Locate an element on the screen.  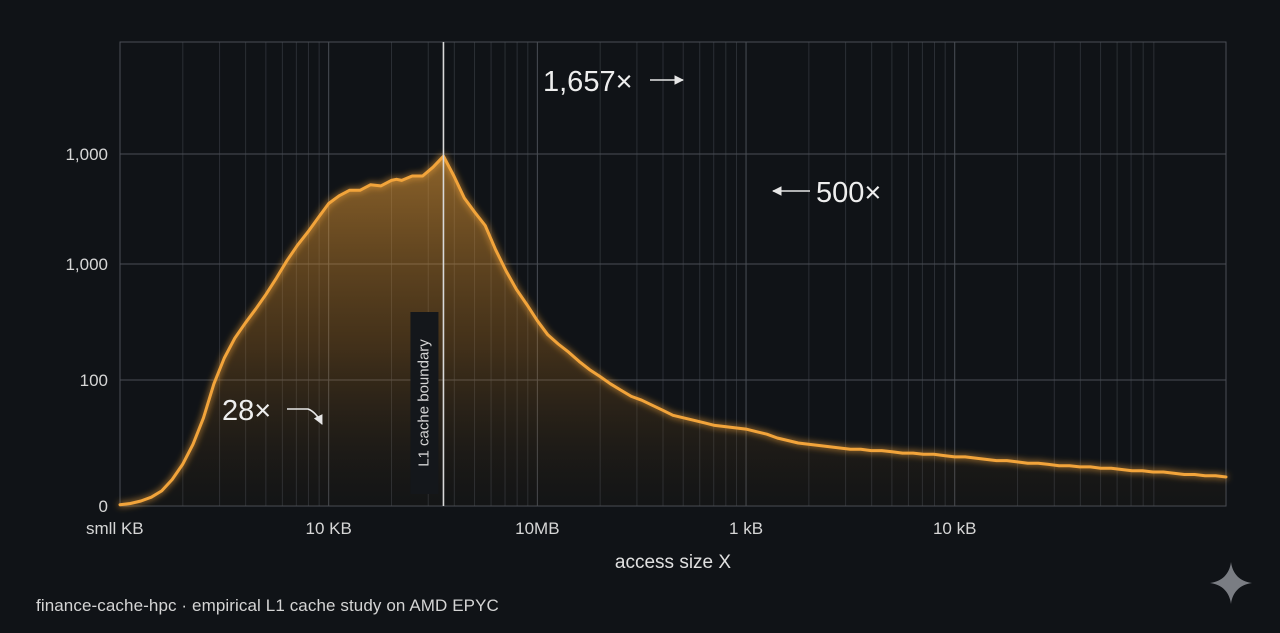
annotation-peak: 1,657× is located at coordinates (588, 82).